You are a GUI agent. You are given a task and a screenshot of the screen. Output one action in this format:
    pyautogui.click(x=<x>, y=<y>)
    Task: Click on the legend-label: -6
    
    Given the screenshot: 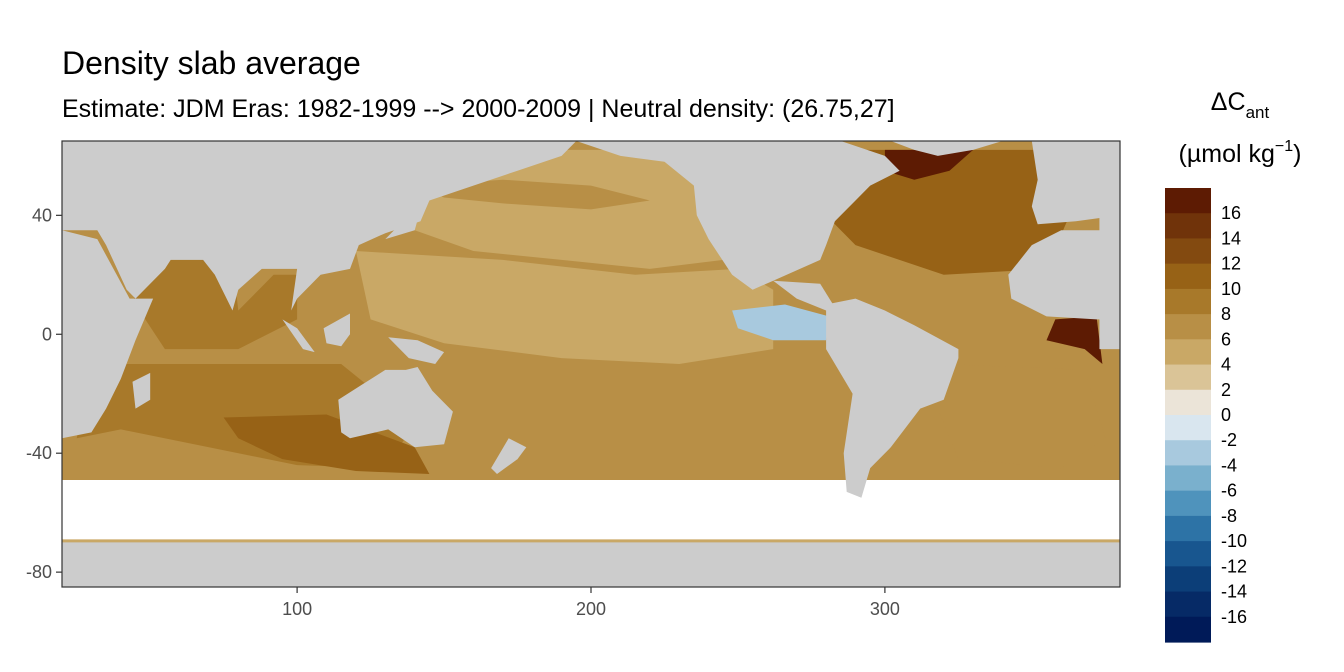 What is the action you would take?
    pyautogui.click(x=1229, y=491)
    